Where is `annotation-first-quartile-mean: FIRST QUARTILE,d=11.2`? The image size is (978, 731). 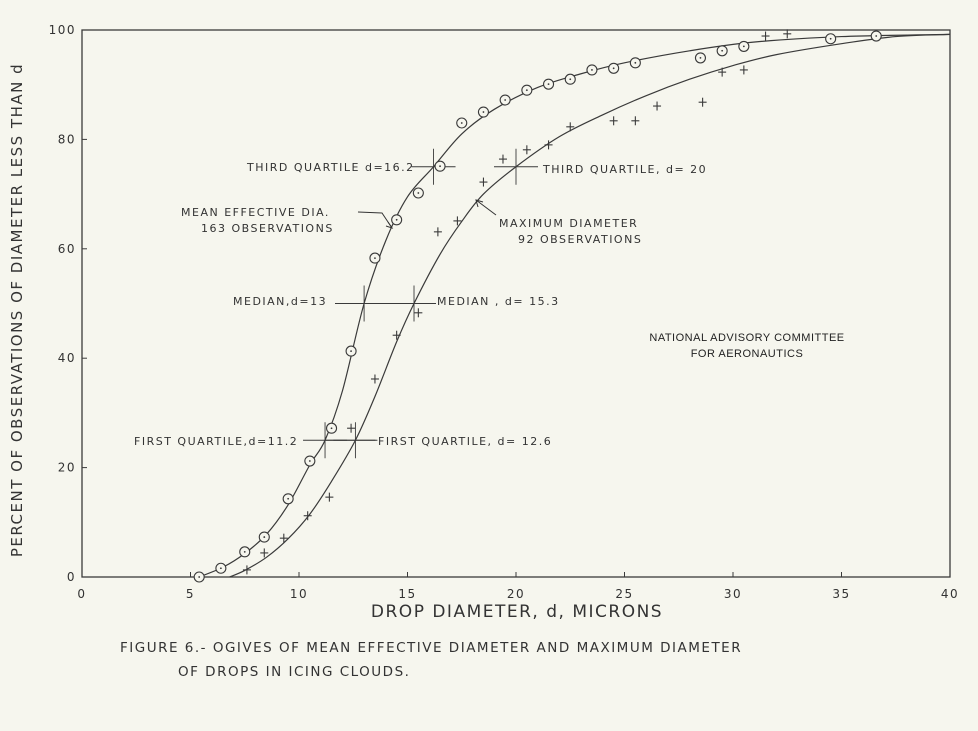
annotation-first-quartile-mean: FIRST QUARTILE,d=11.2 is located at coordinates (216, 441).